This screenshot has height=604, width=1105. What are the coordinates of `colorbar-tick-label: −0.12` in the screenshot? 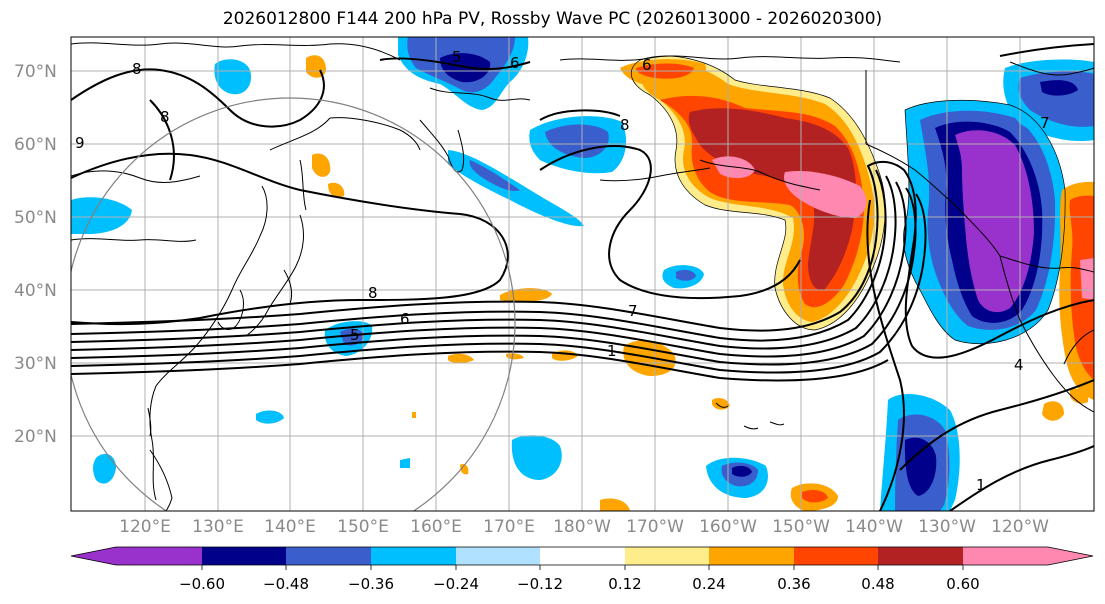 It's located at (540, 584).